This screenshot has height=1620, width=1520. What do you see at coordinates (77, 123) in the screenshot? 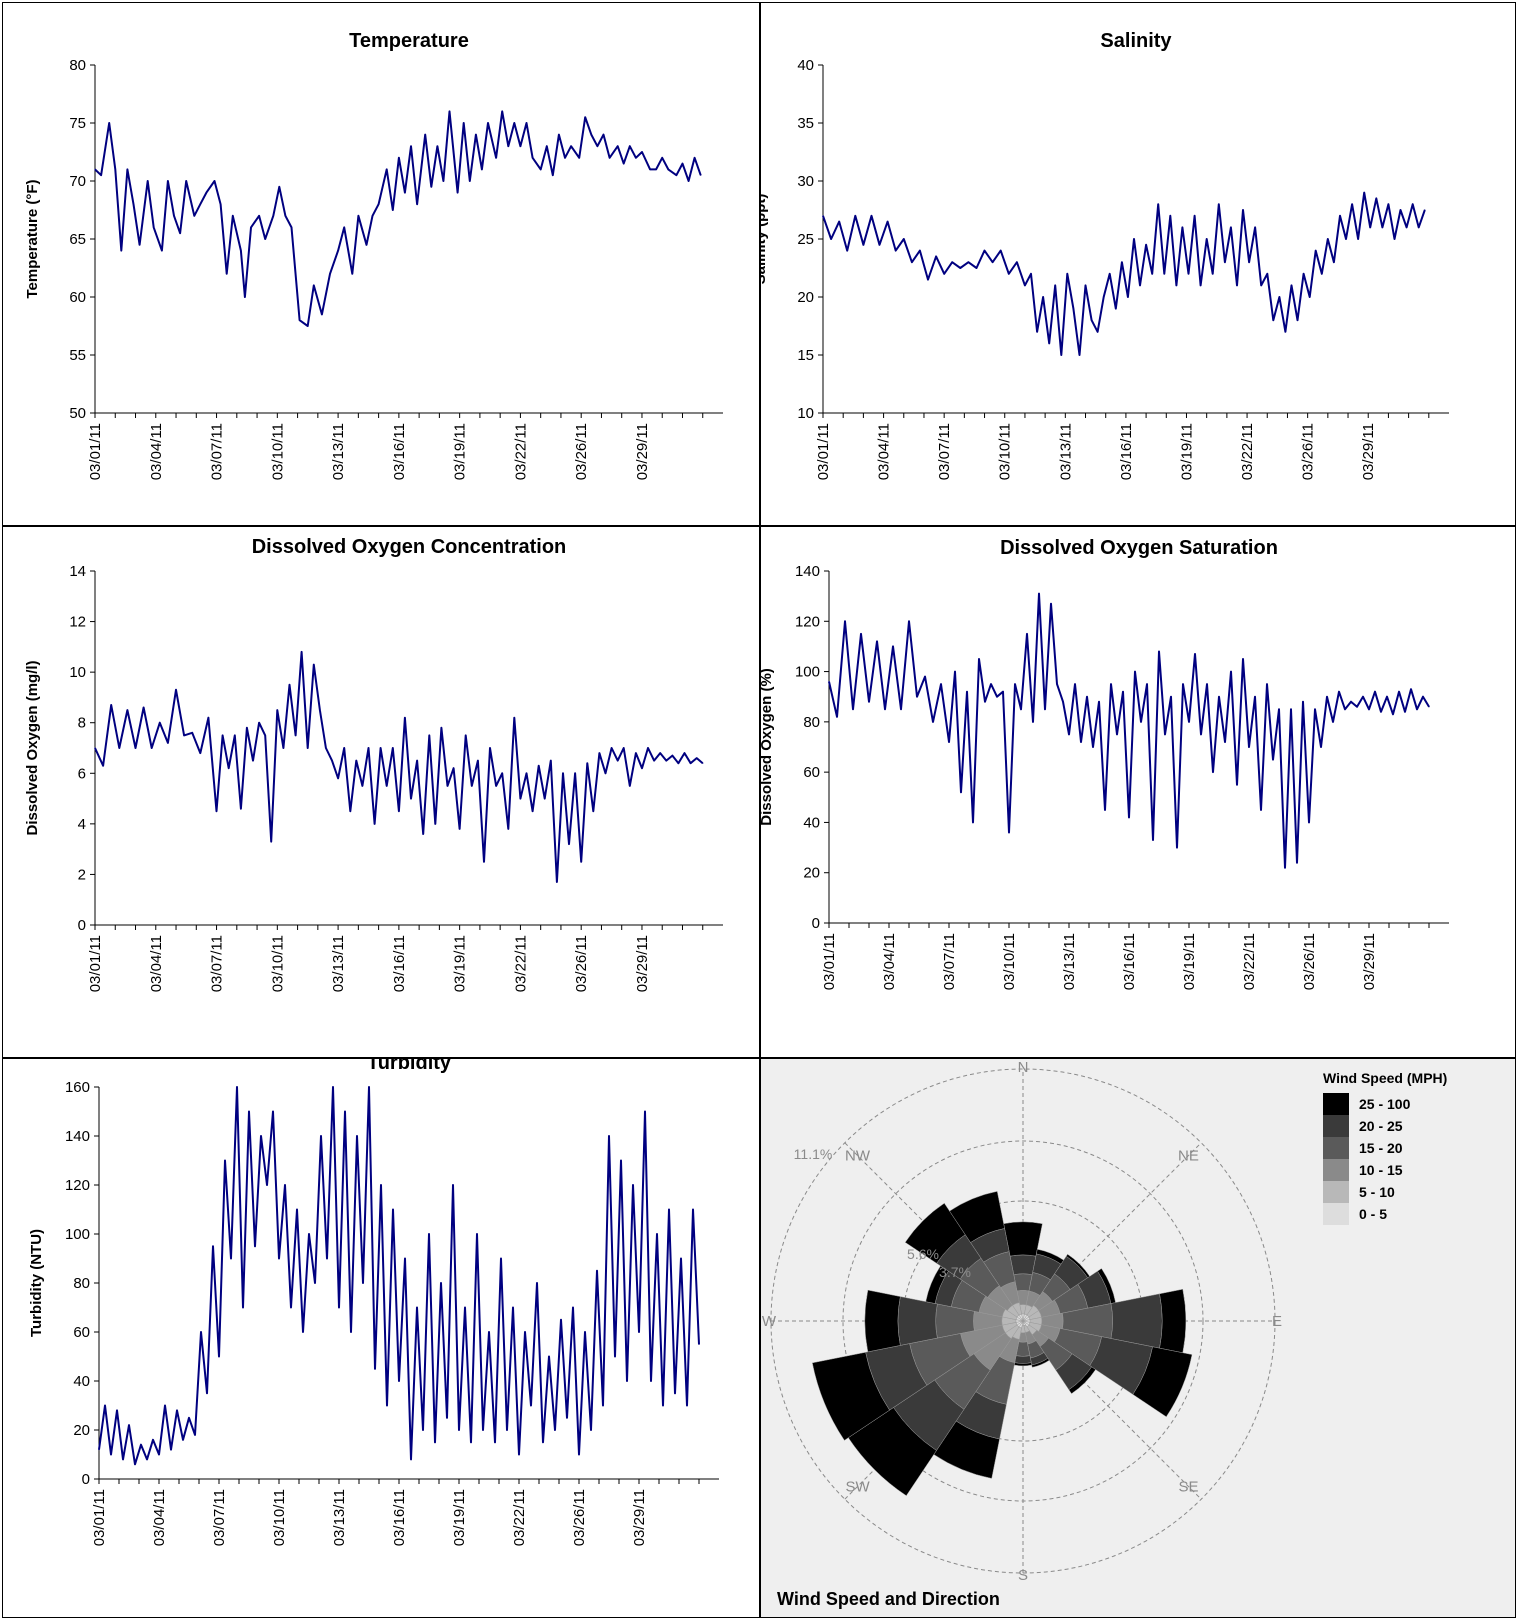
I see `y-tick-label: 75` at bounding box center [77, 123].